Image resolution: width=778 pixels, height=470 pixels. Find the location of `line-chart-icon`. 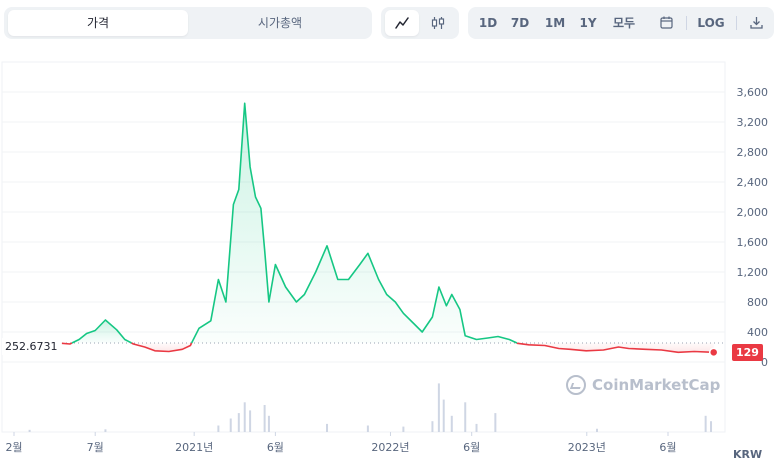

line-chart-icon is located at coordinates (402, 23).